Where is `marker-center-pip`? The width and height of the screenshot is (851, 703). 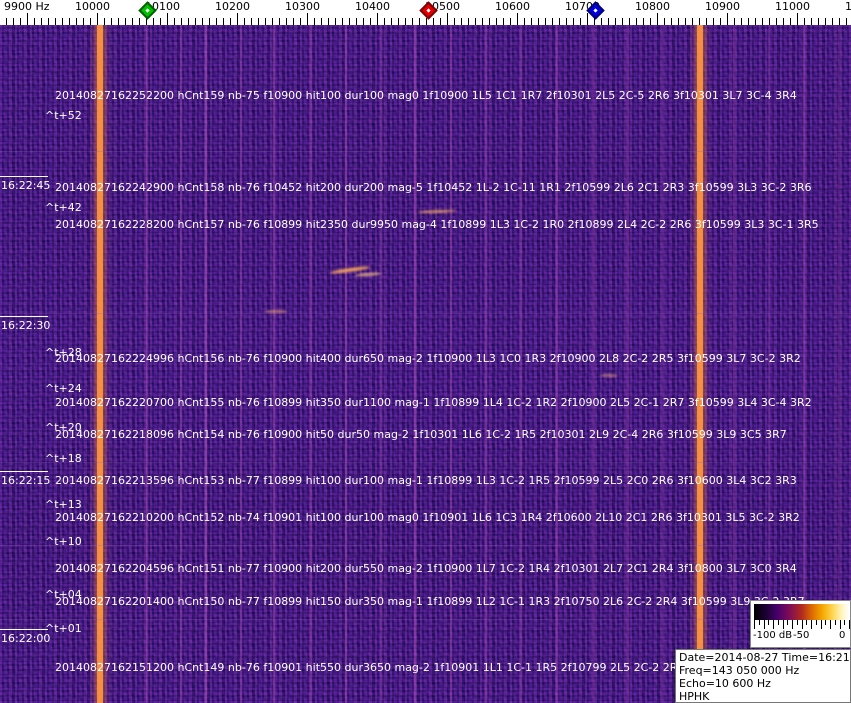 marker-center-pip is located at coordinates (147, 10).